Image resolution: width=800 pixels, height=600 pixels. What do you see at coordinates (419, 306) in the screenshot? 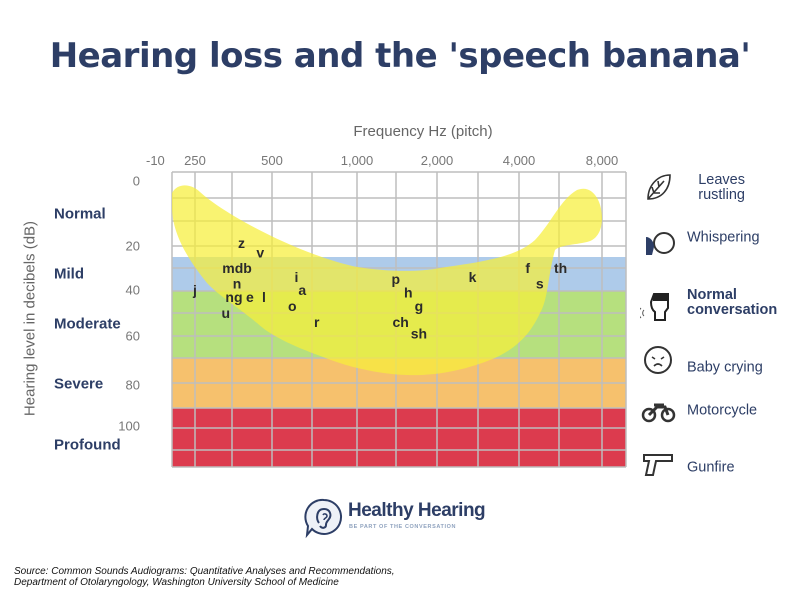
I see `speech-sound-g: g` at bounding box center [419, 306].